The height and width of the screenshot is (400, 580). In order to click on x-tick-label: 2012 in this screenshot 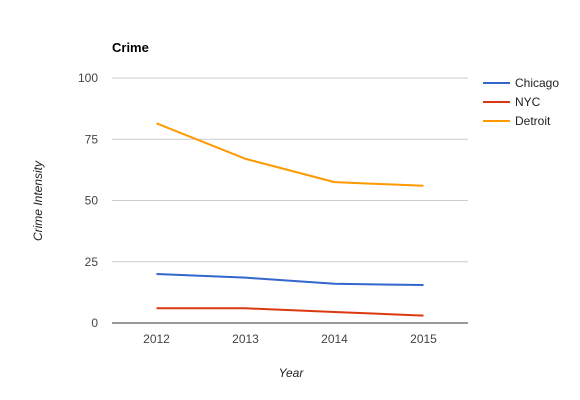, I will do `click(156, 339)`.